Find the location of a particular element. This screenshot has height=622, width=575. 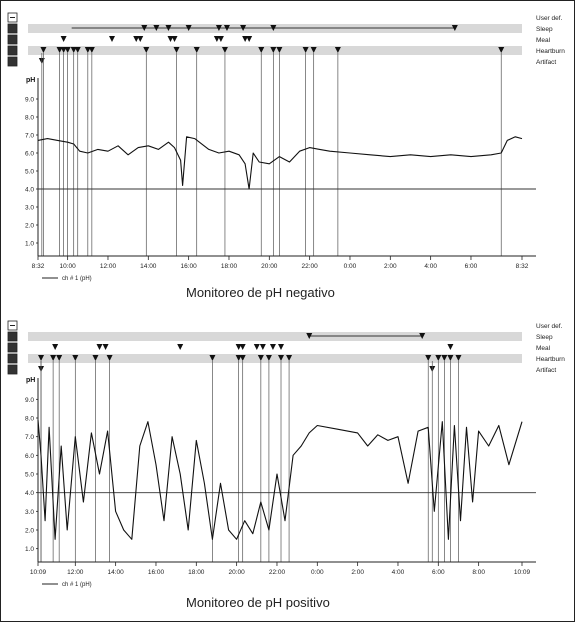

event-band-heartburn is located at coordinates (275, 50).